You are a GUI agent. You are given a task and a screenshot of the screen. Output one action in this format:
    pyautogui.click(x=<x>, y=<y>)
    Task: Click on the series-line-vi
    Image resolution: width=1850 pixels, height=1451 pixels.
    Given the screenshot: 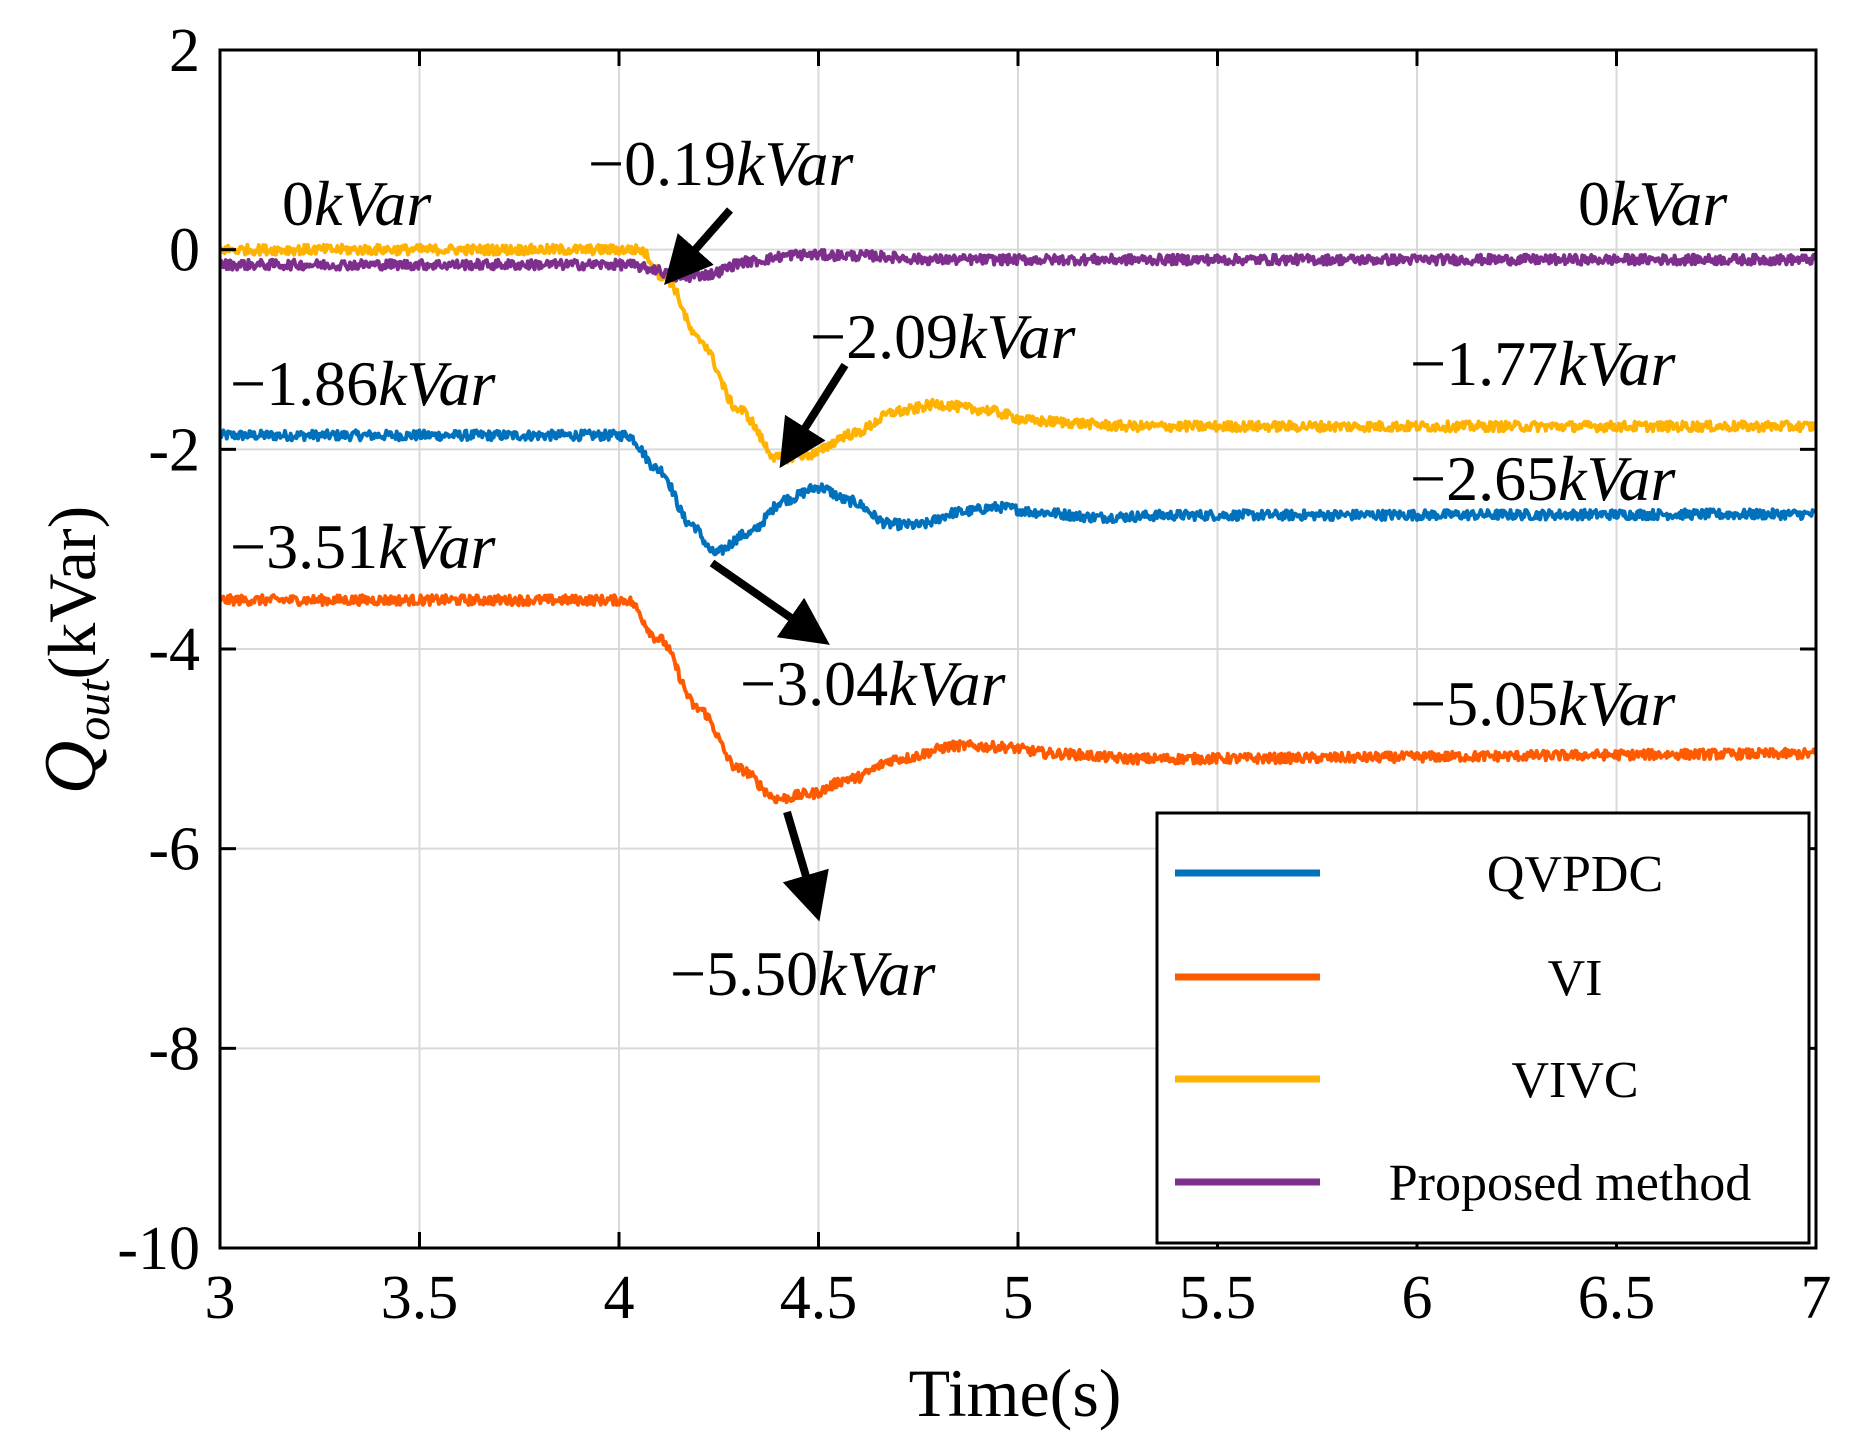 What is the action you would take?
    pyautogui.click(x=1018, y=699)
    